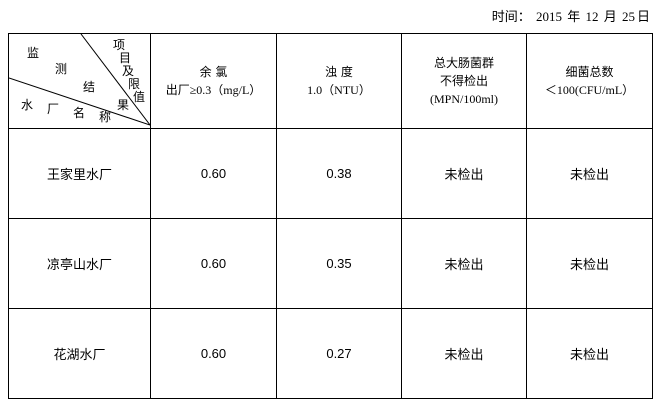  Describe the element at coordinates (628, 16) in the screenshot. I see `date-day: 25` at that location.